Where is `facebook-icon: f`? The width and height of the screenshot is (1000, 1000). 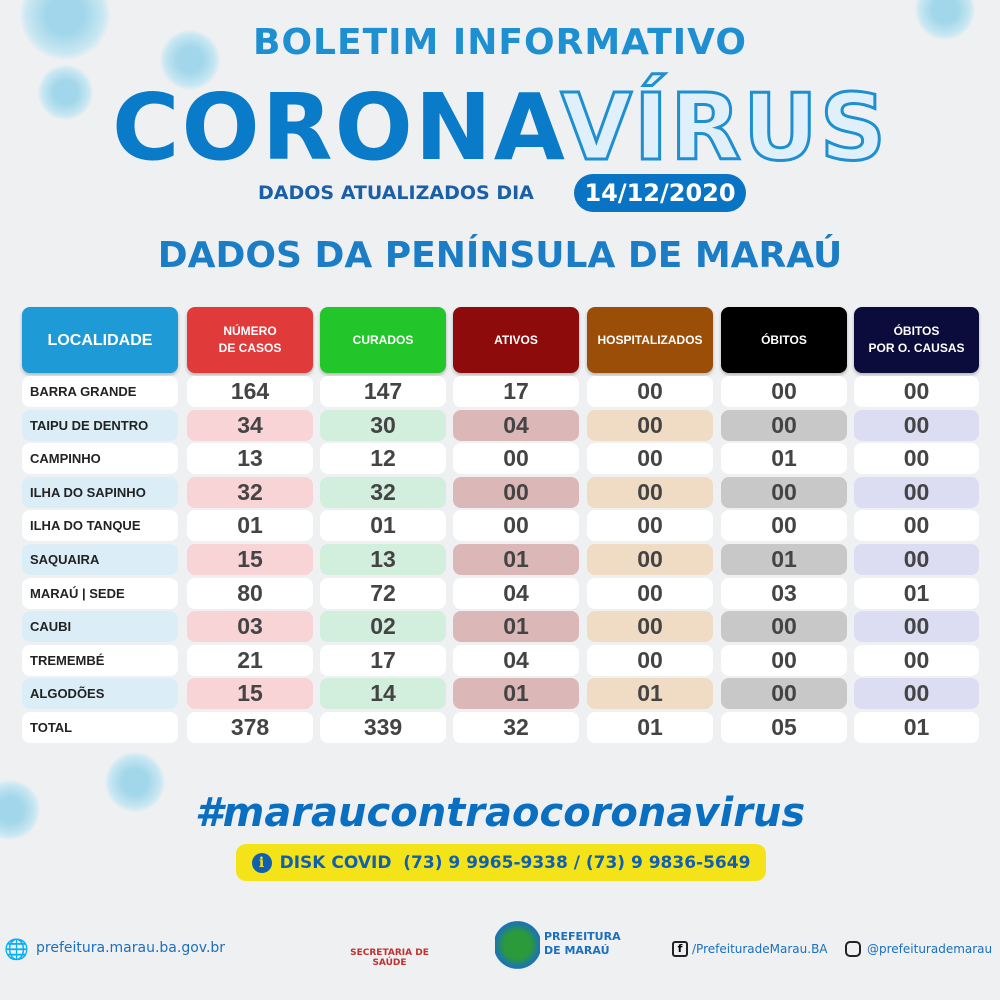 facebook-icon: f is located at coordinates (680, 949).